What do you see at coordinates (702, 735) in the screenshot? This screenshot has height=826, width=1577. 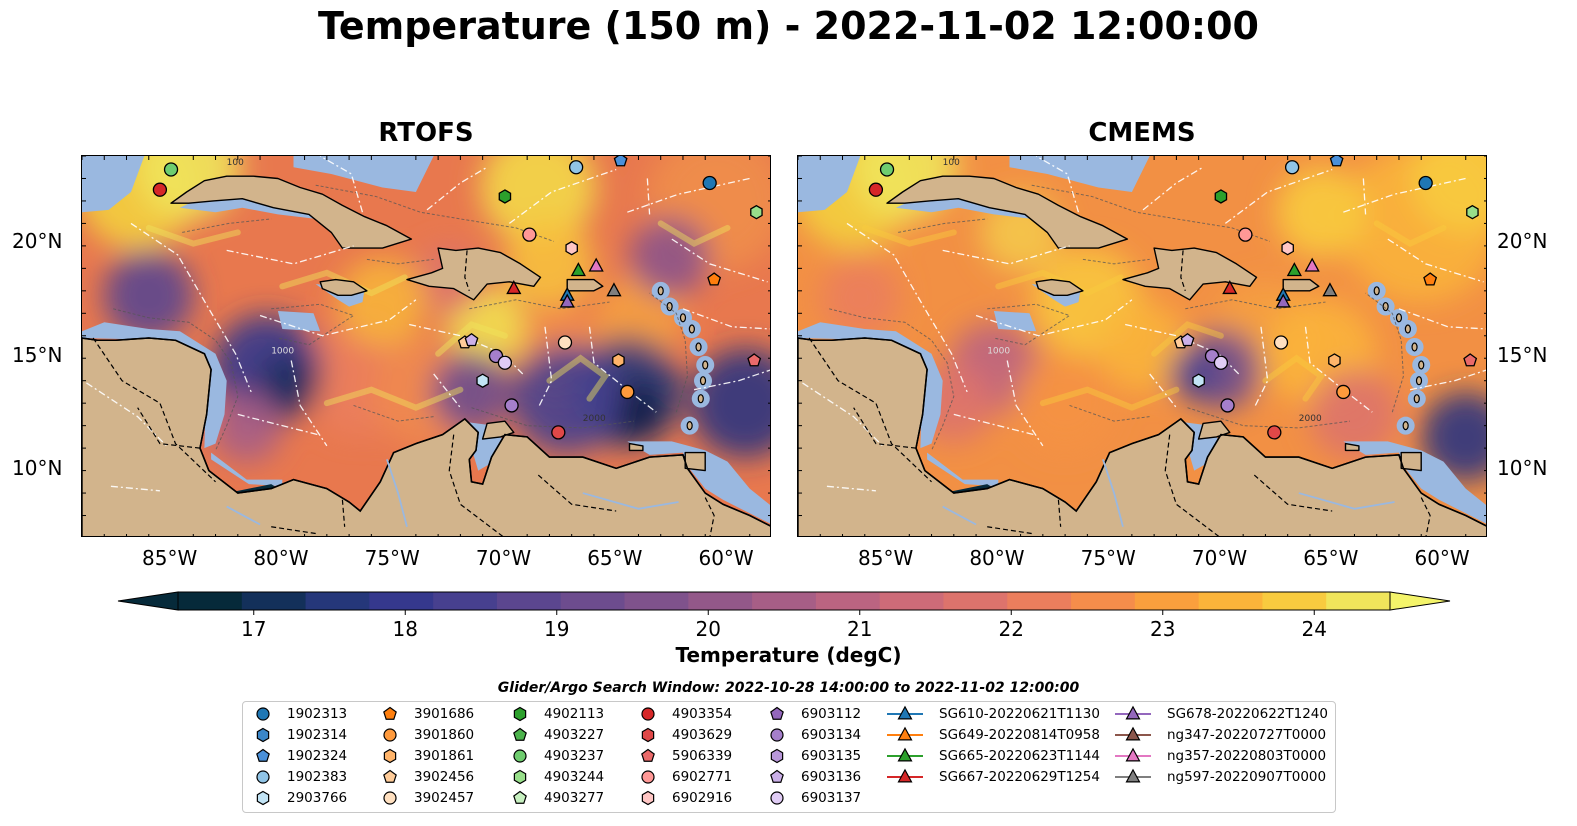 I see `legend-label: 4903629` at bounding box center [702, 735].